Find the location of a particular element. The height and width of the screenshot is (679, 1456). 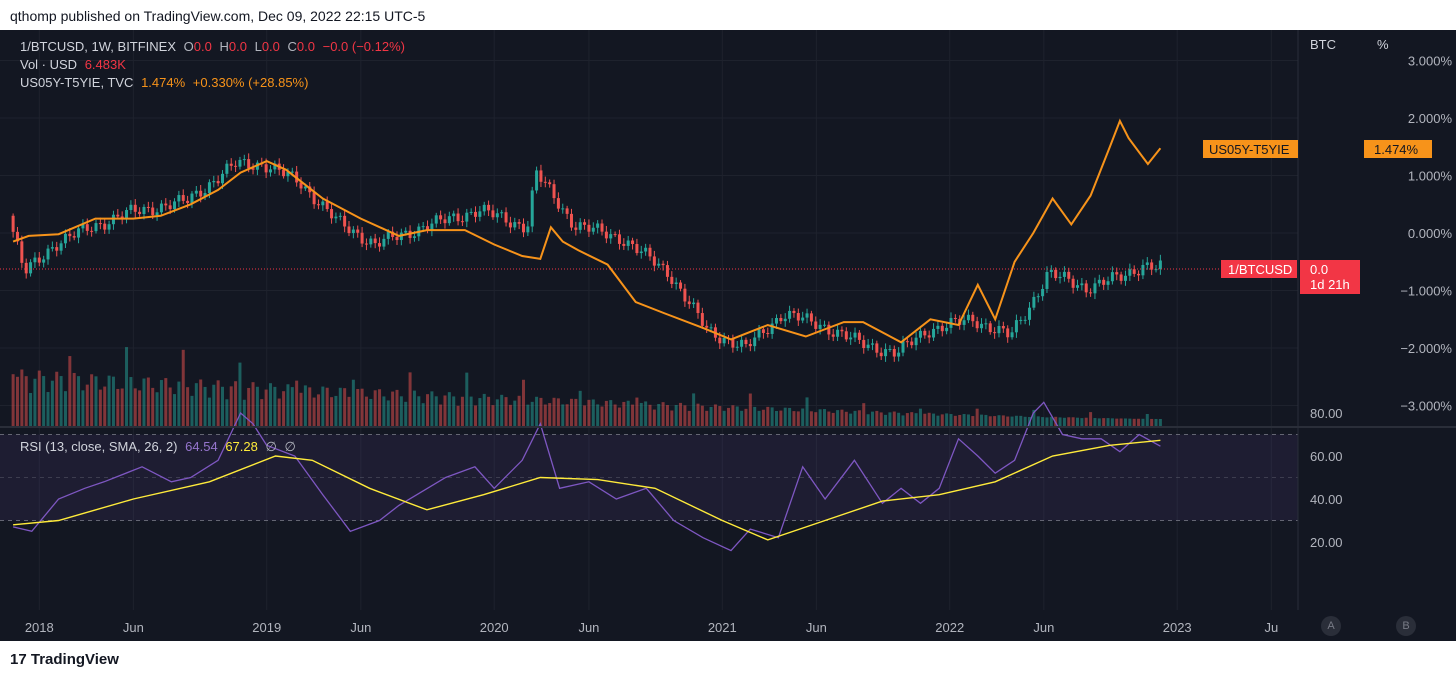

legend-row-volume: Vol · USD 6.483K is located at coordinates (75, 64).